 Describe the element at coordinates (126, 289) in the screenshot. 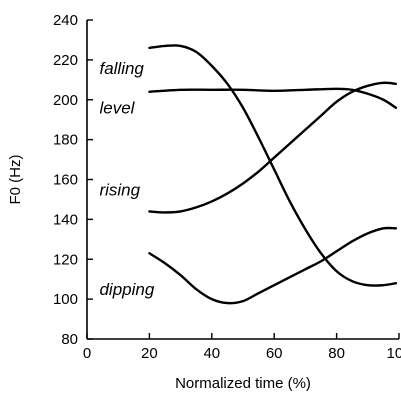

I see `annotation-dipping: dipping` at that location.